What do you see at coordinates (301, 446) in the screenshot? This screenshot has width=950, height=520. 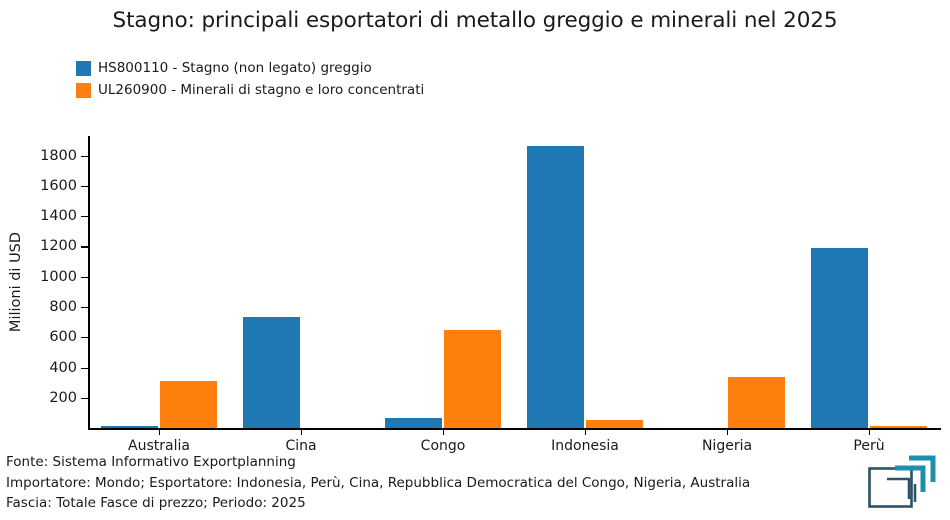 I see `x-axis-tick-label: Cina` at bounding box center [301, 446].